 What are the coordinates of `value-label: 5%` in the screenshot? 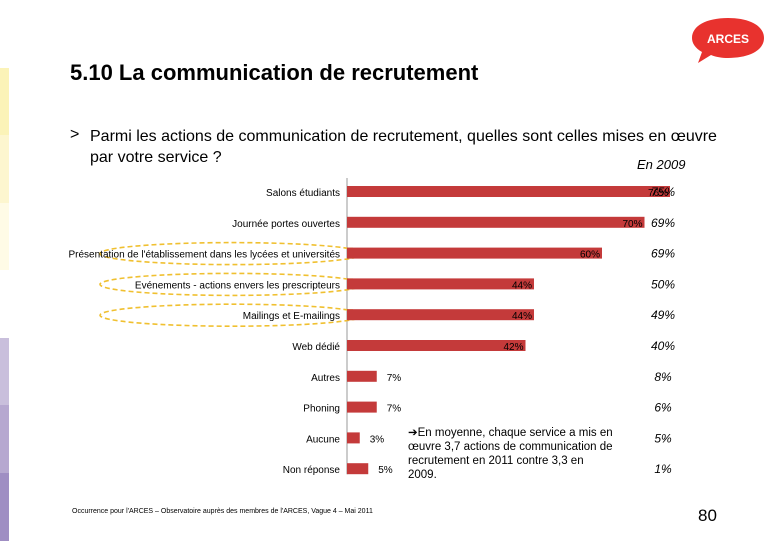 It's located at (385, 470).